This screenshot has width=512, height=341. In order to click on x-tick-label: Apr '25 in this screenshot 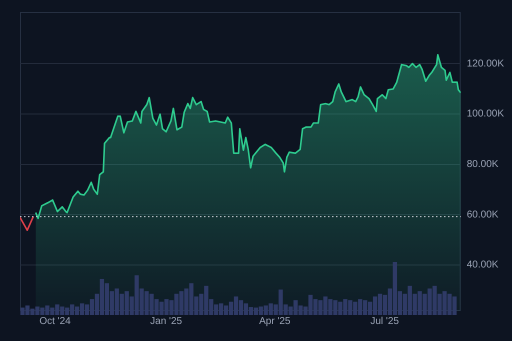, I will do `click(275, 321)`.